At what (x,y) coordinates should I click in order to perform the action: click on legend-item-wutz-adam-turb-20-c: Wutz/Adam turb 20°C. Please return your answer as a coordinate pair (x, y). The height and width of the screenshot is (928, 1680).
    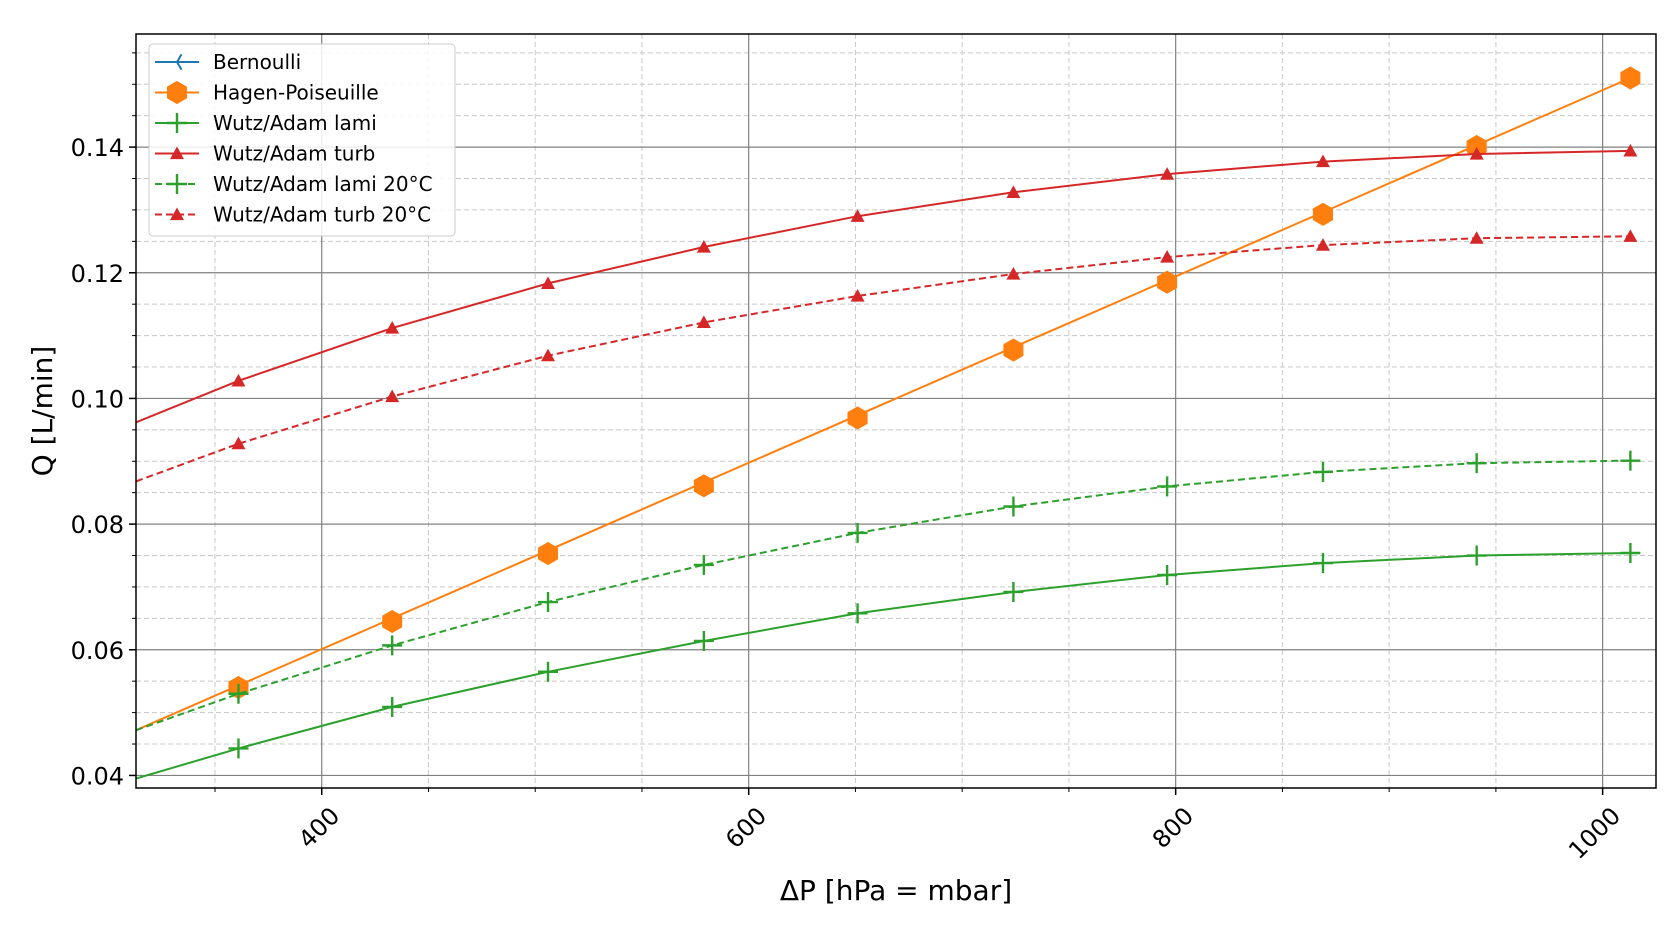
    Looking at the image, I should click on (293, 215).